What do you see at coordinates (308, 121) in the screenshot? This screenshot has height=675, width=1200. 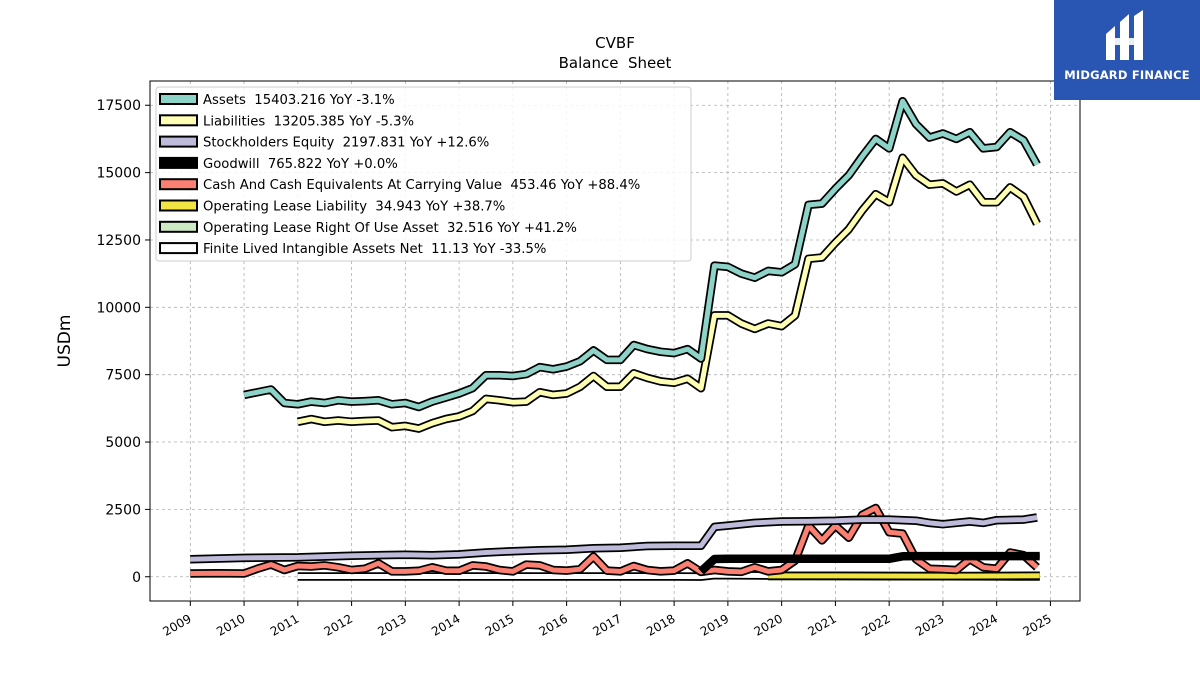 I see `legend-label: Liabilities 13205.385 YoY -5.3%` at bounding box center [308, 121].